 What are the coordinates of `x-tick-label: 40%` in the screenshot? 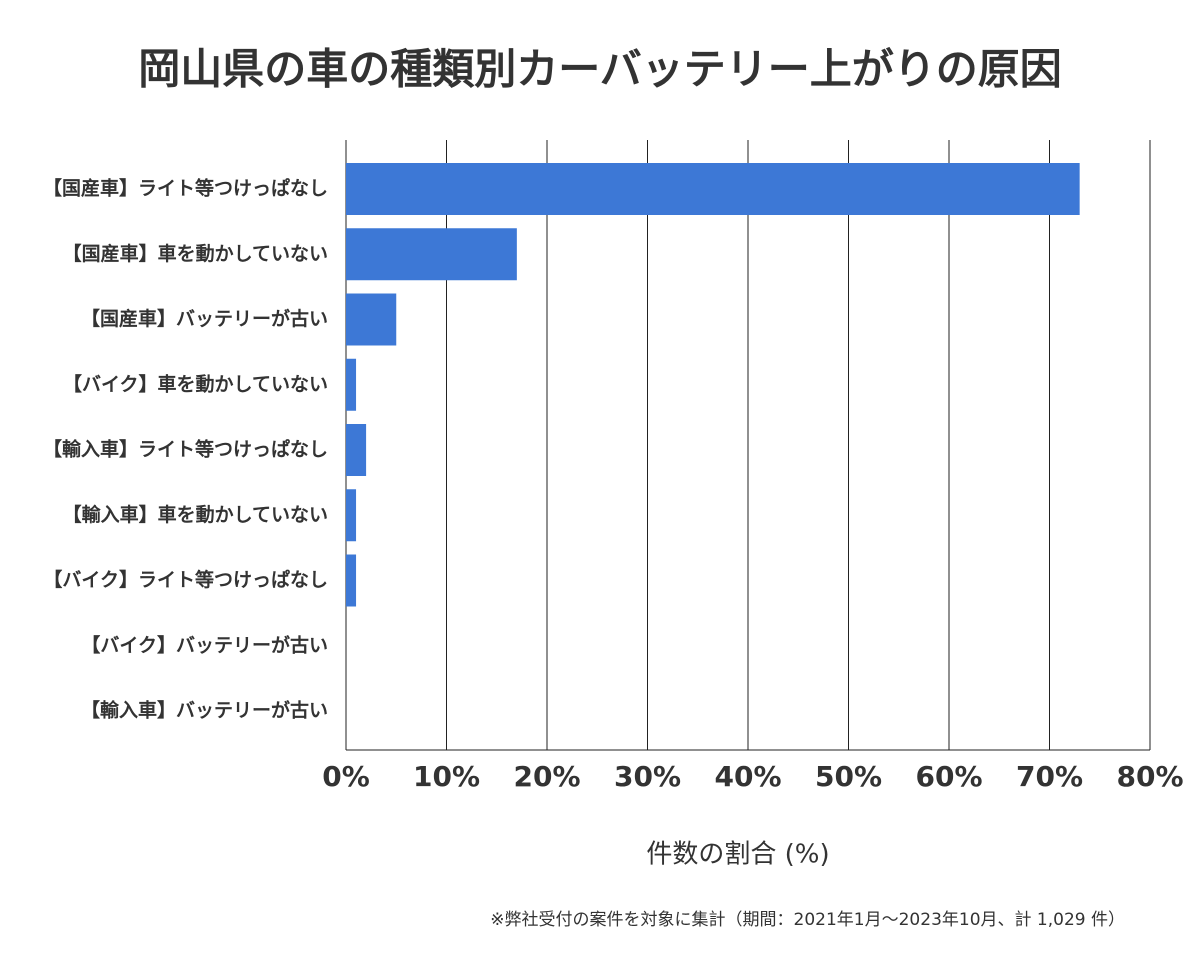 It's located at (747, 776).